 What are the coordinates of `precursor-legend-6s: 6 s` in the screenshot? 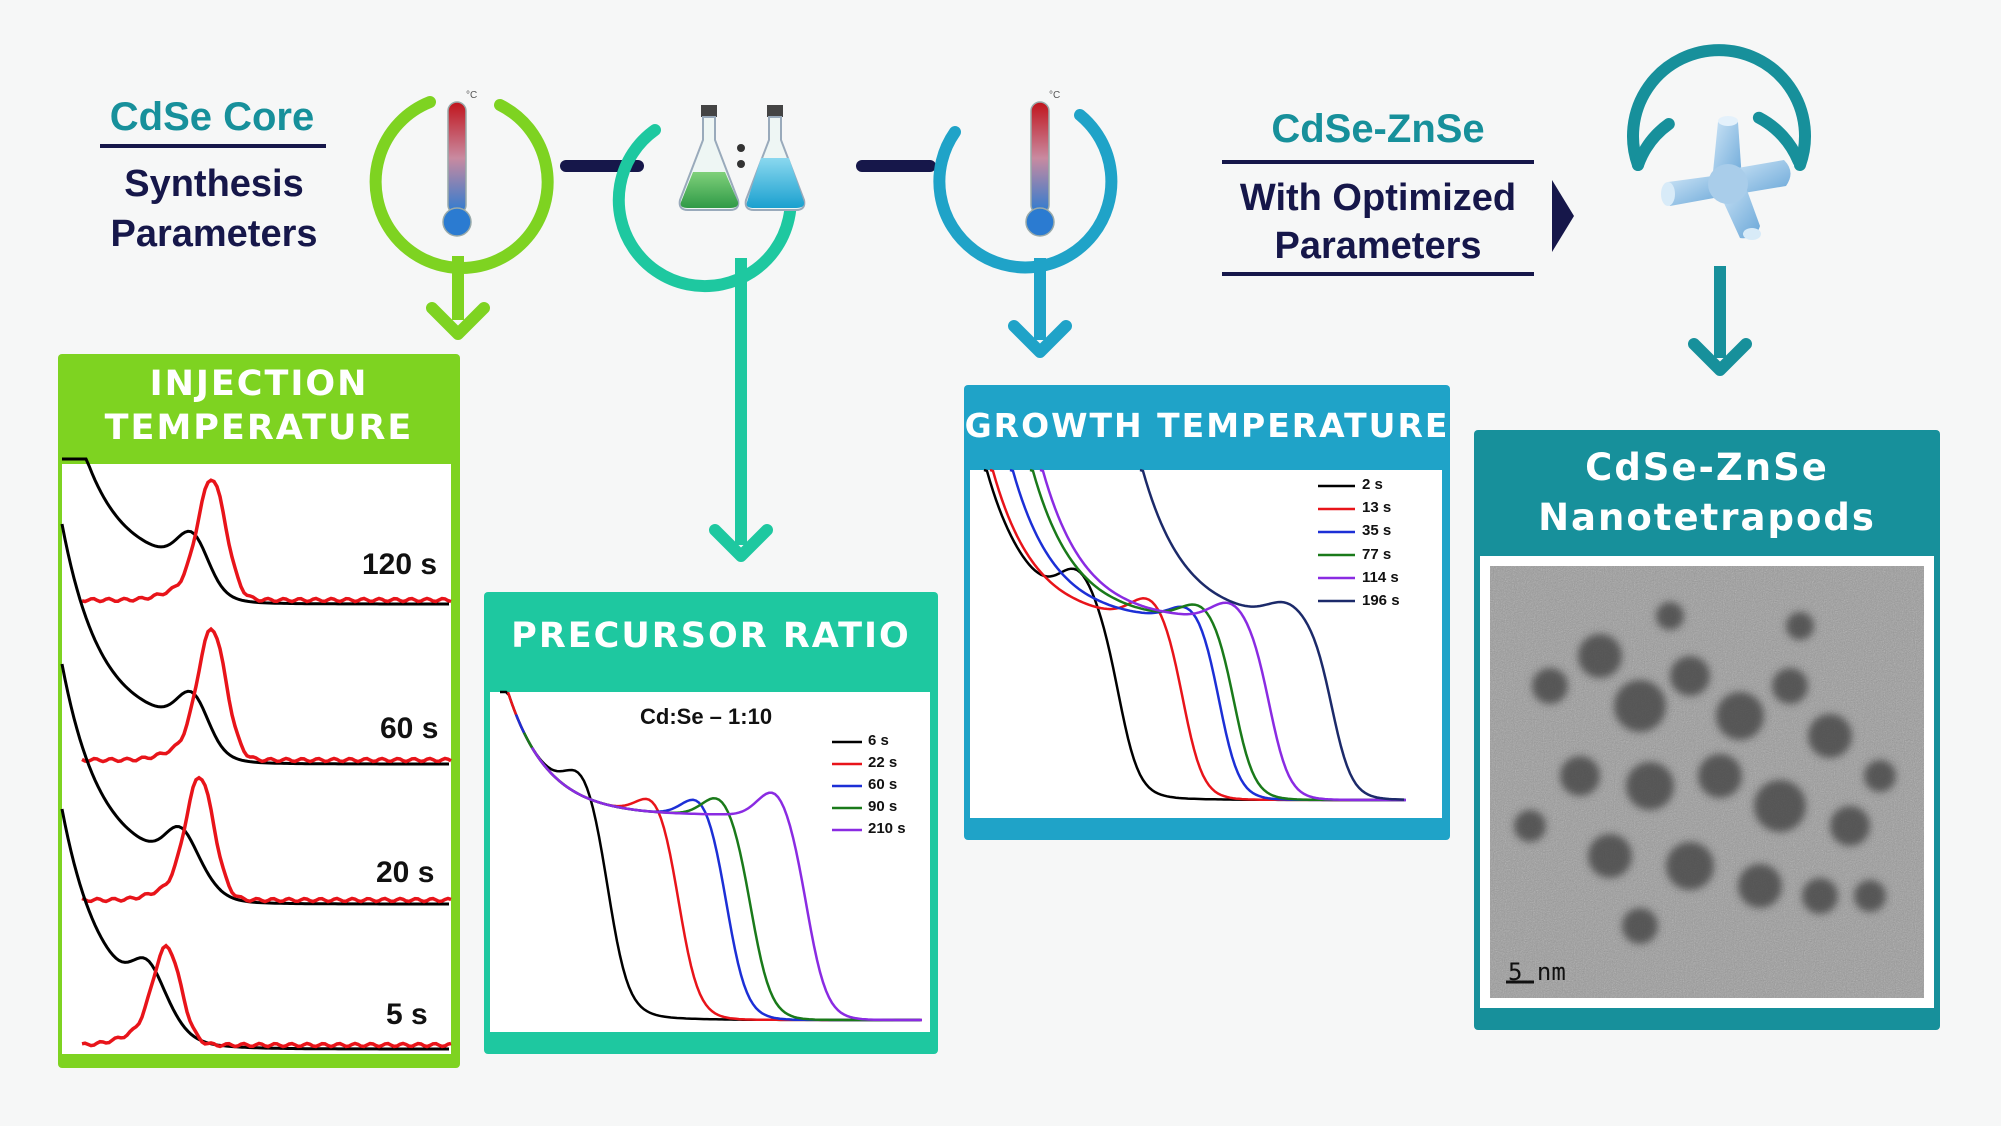 It's located at (878, 740).